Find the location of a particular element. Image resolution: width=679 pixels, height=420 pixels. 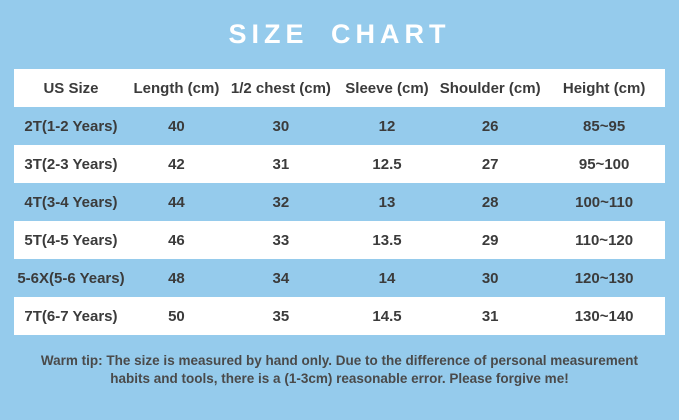

table-cell: 130~140 is located at coordinates (604, 316).